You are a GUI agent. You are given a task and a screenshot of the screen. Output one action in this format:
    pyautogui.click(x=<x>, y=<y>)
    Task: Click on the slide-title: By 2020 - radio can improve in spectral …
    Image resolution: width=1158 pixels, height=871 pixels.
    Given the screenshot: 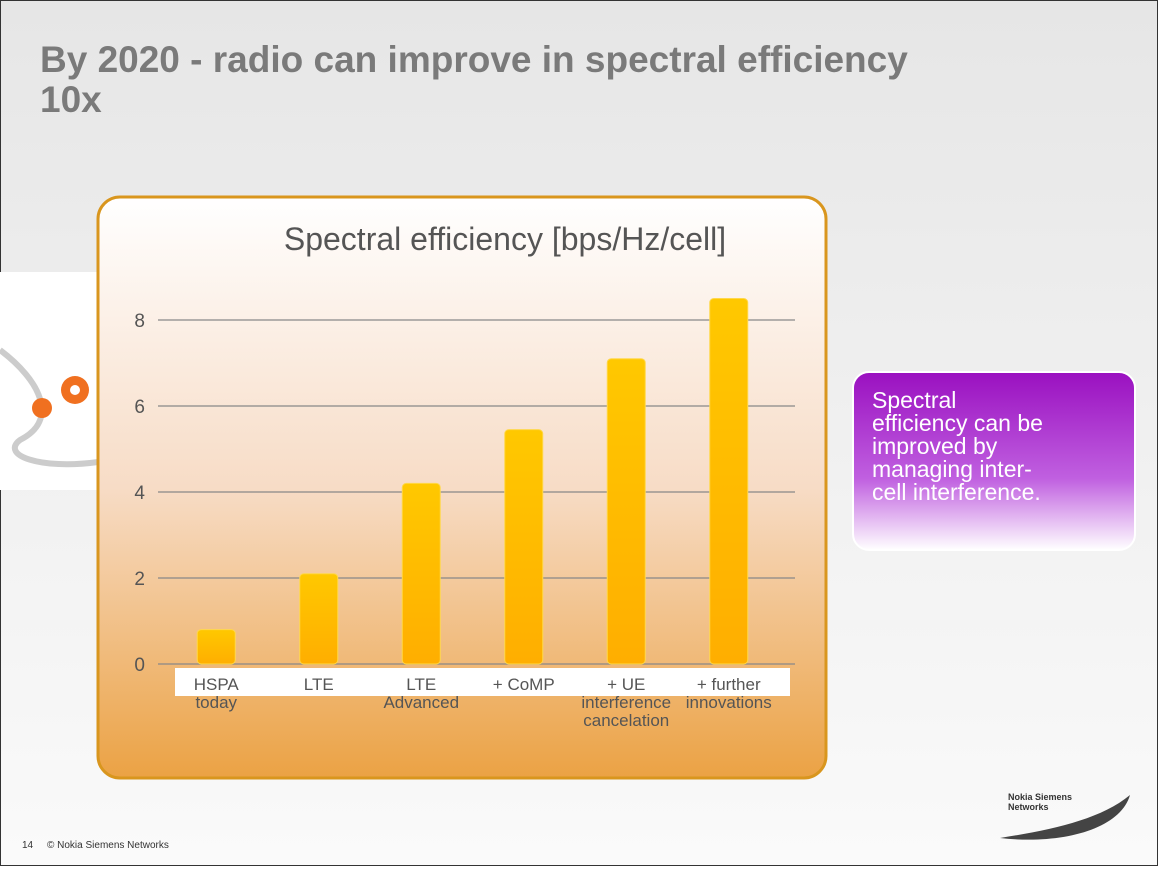 What is the action you would take?
    pyautogui.click(x=474, y=79)
    